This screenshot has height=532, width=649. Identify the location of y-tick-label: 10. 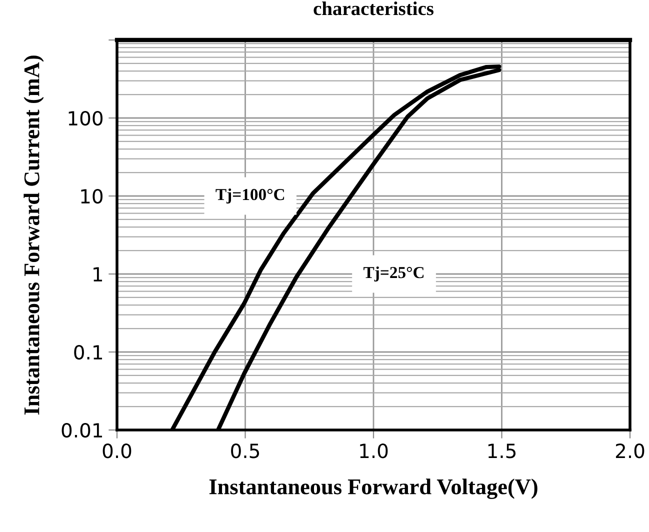
(92, 196).